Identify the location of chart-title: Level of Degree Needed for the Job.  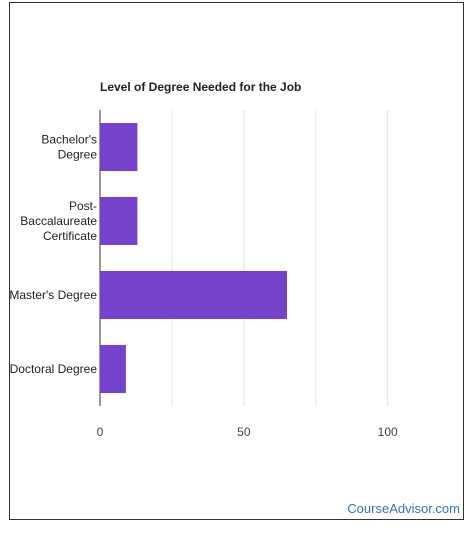
(200, 87).